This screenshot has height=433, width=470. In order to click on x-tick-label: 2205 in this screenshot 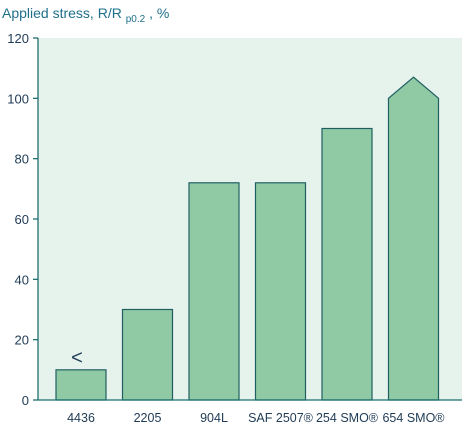, I will do `click(148, 418)`.